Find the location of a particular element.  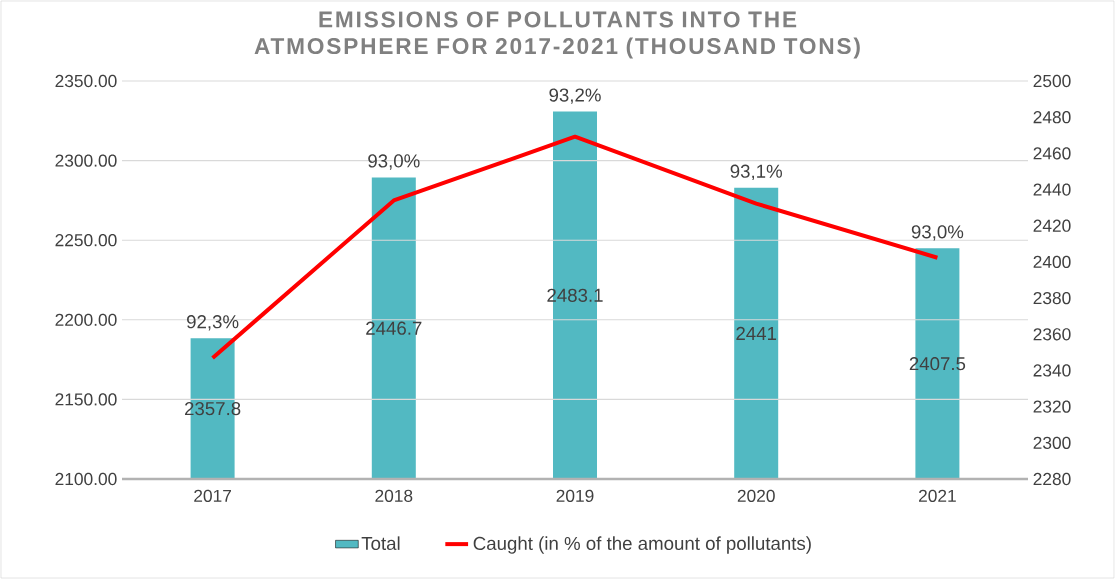

y-tick-label: 2300.00 is located at coordinates (86, 160).